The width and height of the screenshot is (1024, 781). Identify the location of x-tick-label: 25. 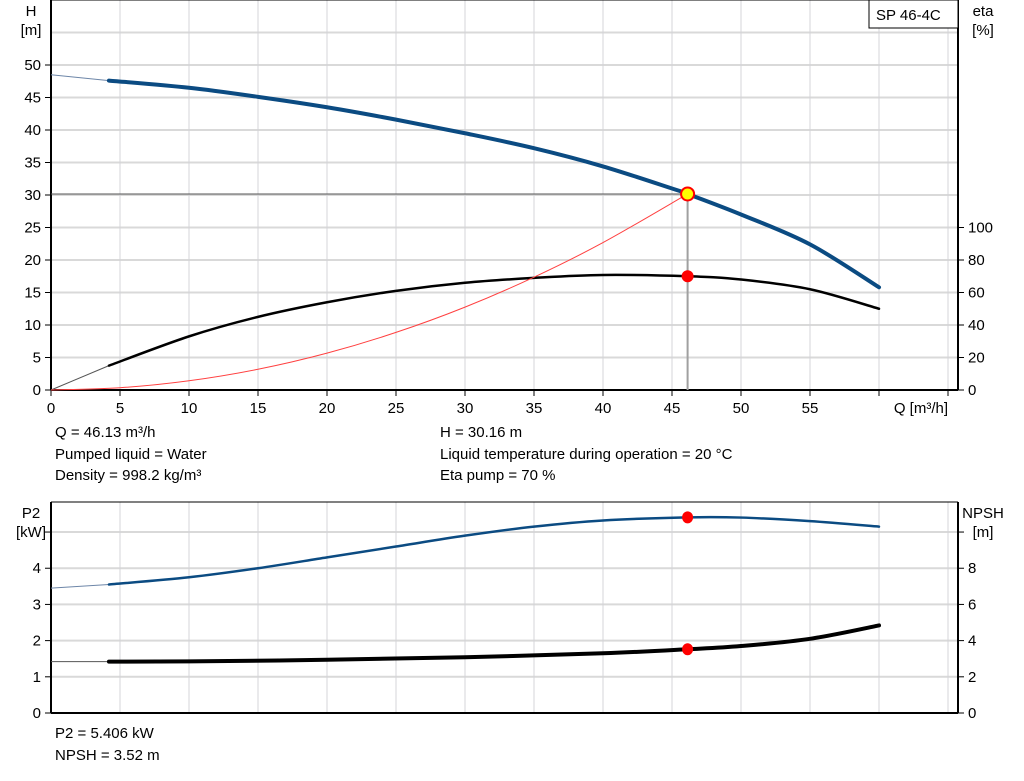
(396, 408).